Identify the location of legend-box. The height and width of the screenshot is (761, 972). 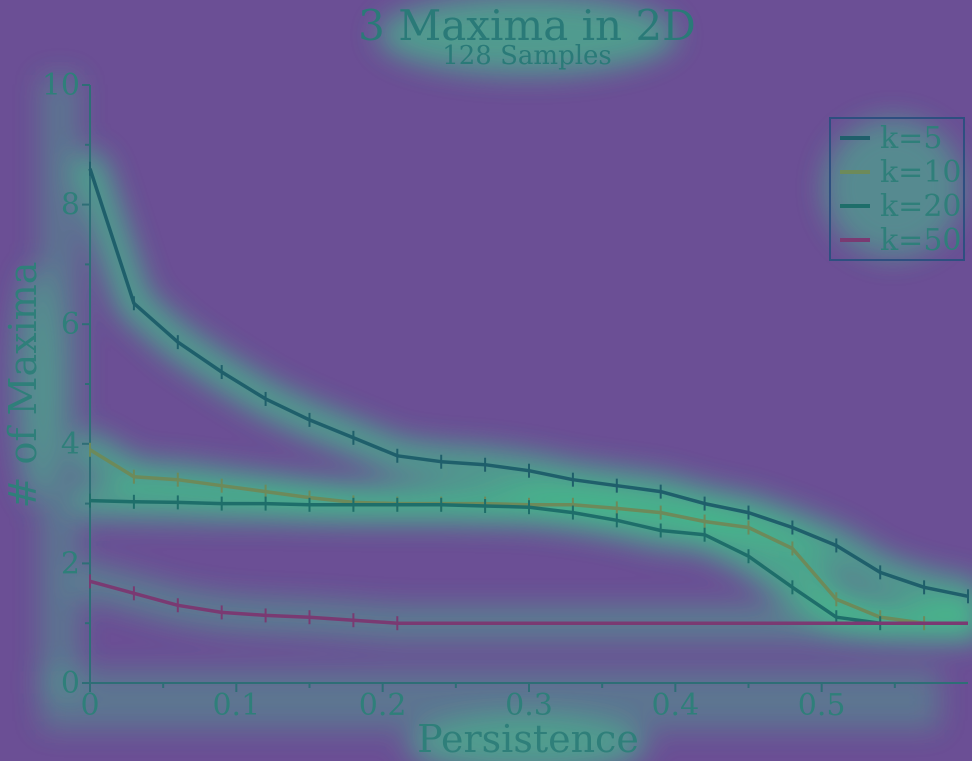
(897, 189).